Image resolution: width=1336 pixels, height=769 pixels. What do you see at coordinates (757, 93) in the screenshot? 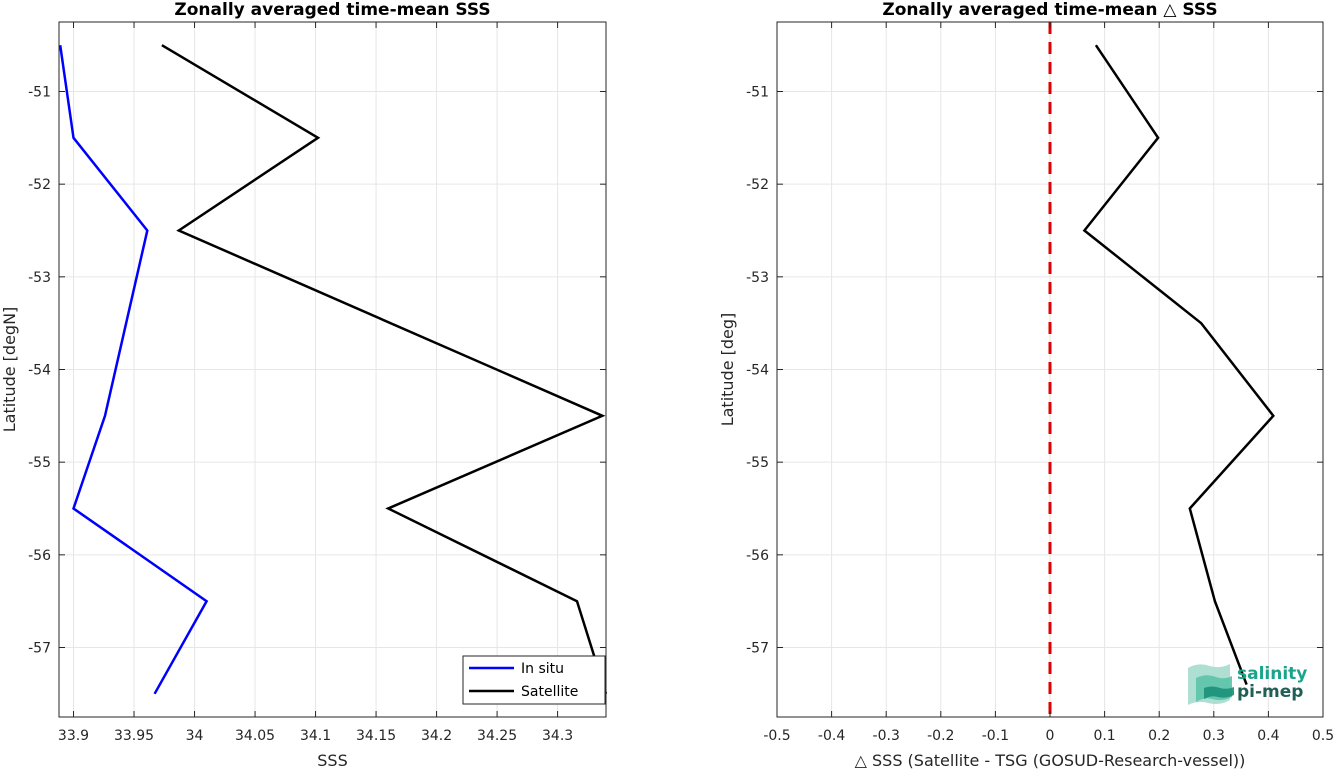
I see `delta-sss-y-tick-label: -51` at bounding box center [757, 93].